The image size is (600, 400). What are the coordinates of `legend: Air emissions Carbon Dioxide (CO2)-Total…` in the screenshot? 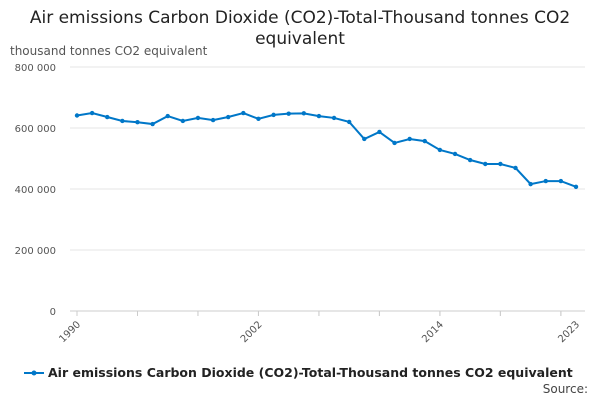 It's located at (298, 372).